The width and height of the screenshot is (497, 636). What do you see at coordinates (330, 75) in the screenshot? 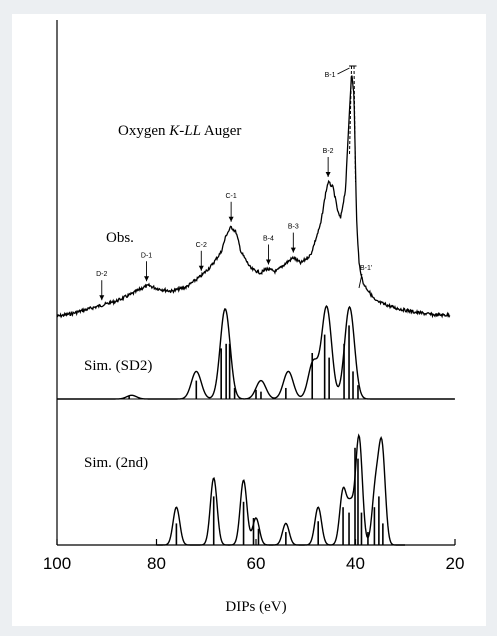
I see `annotation-label: B-1` at bounding box center [330, 75].